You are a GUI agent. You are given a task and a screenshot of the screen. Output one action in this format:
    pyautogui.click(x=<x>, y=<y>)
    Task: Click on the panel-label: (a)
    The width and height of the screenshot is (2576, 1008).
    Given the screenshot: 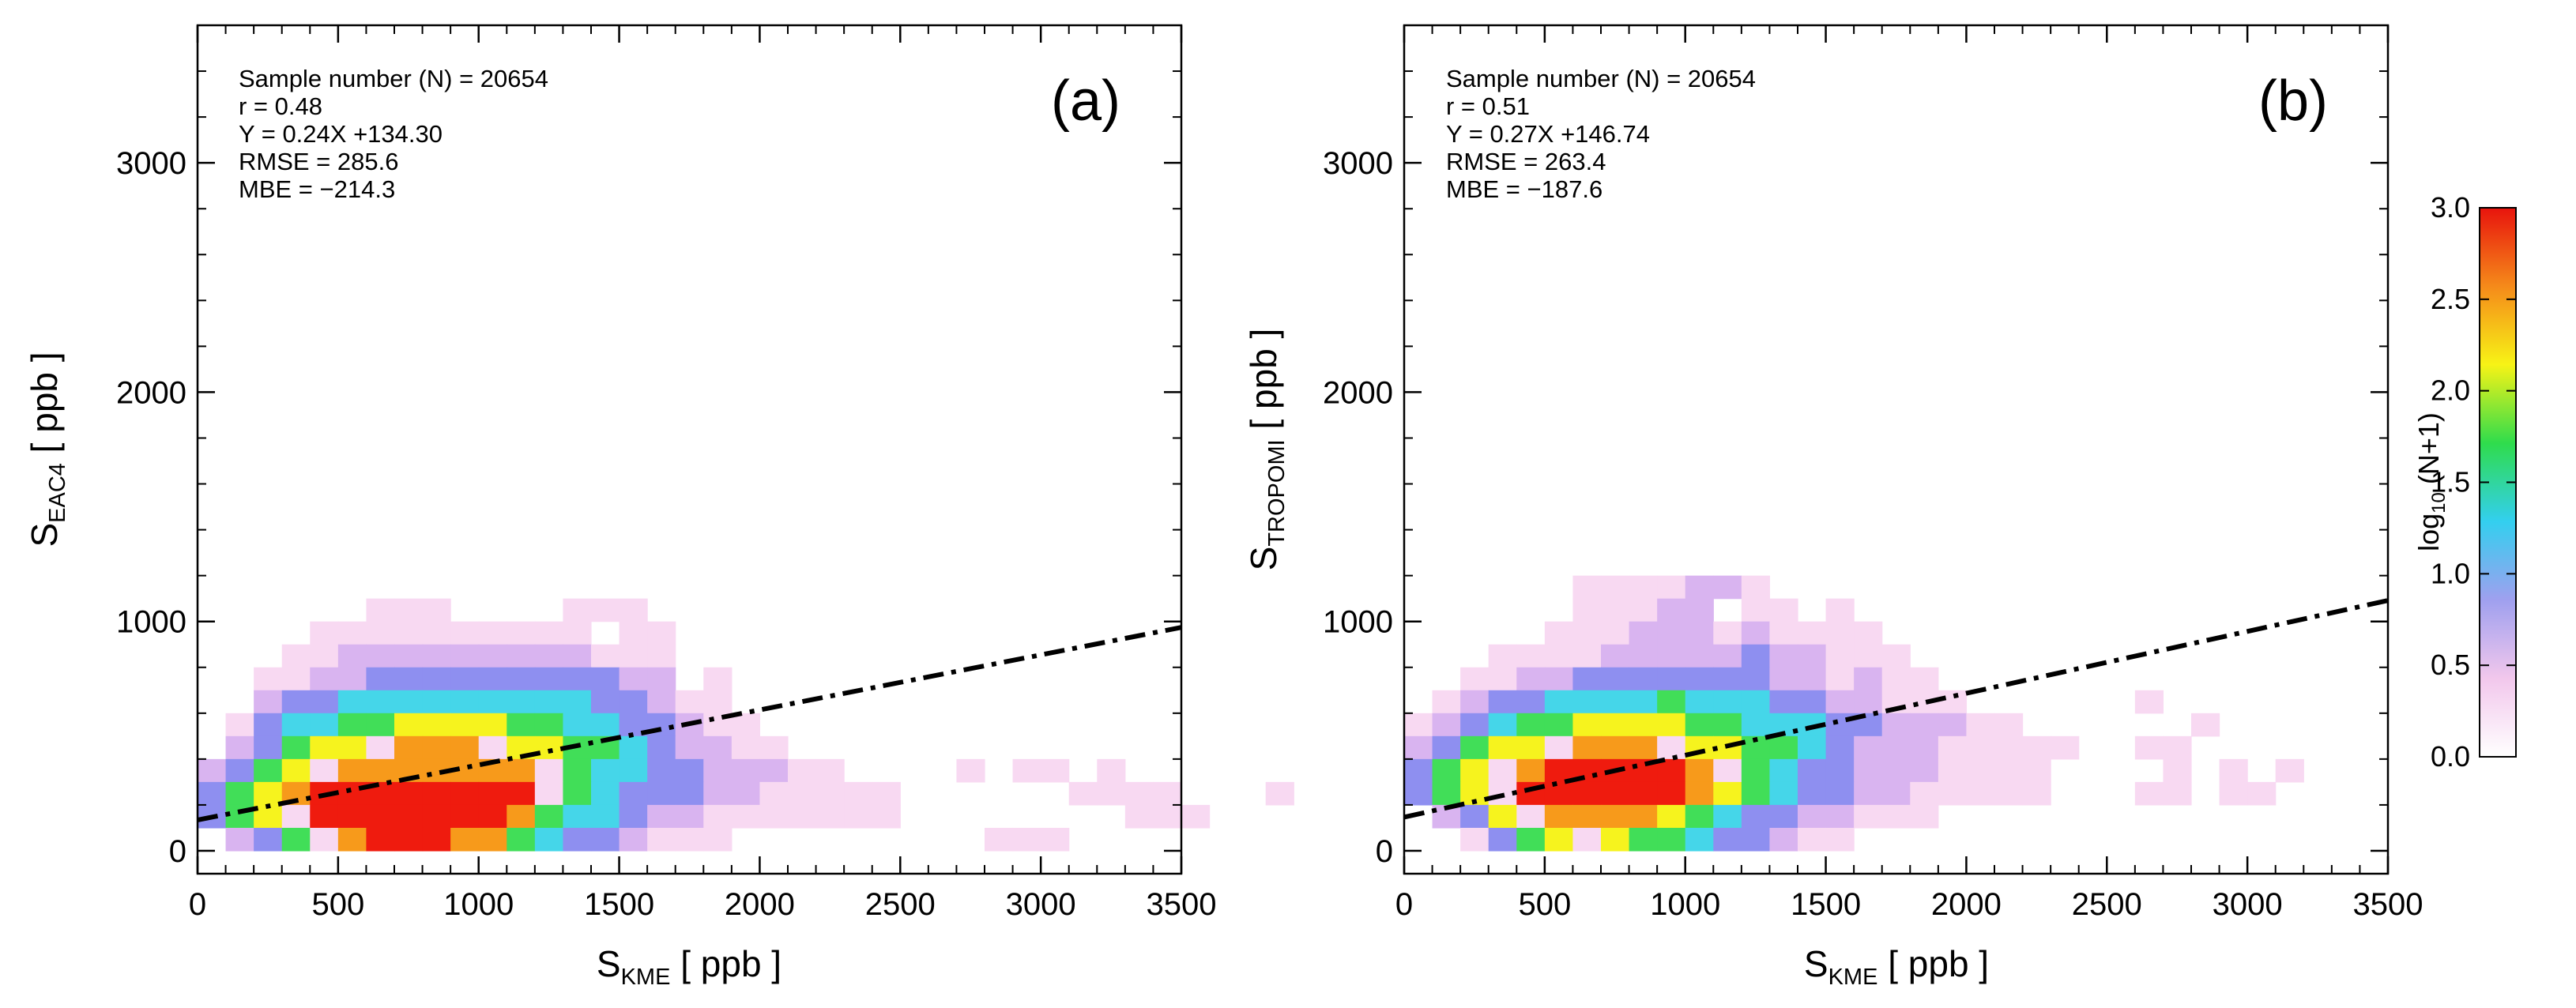 What is the action you would take?
    pyautogui.click(x=1085, y=101)
    